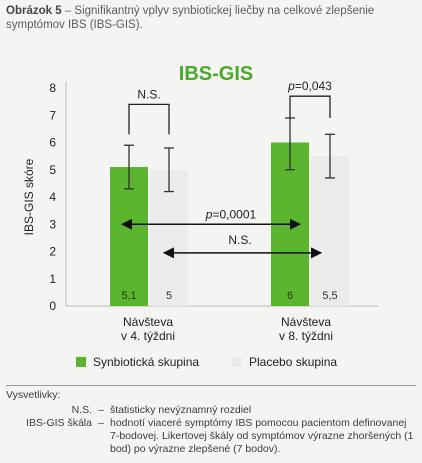 Image resolution: width=422 pixels, height=463 pixels. Describe the element at coordinates (293, 362) in the screenshot. I see `legend-label: Placebo skupina` at that location.